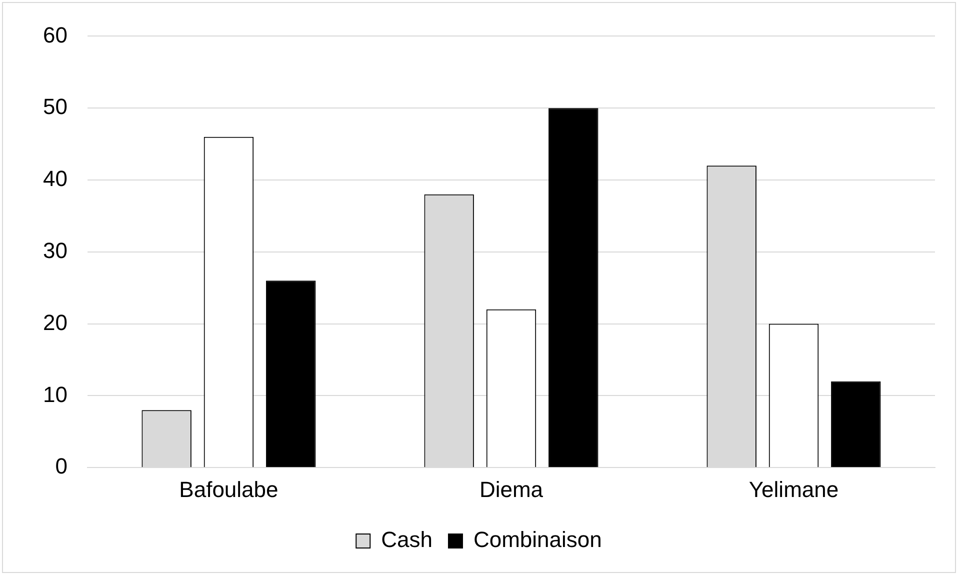 The width and height of the screenshot is (960, 577). What do you see at coordinates (537, 539) in the screenshot?
I see `legend-label: Combinaison` at bounding box center [537, 539].